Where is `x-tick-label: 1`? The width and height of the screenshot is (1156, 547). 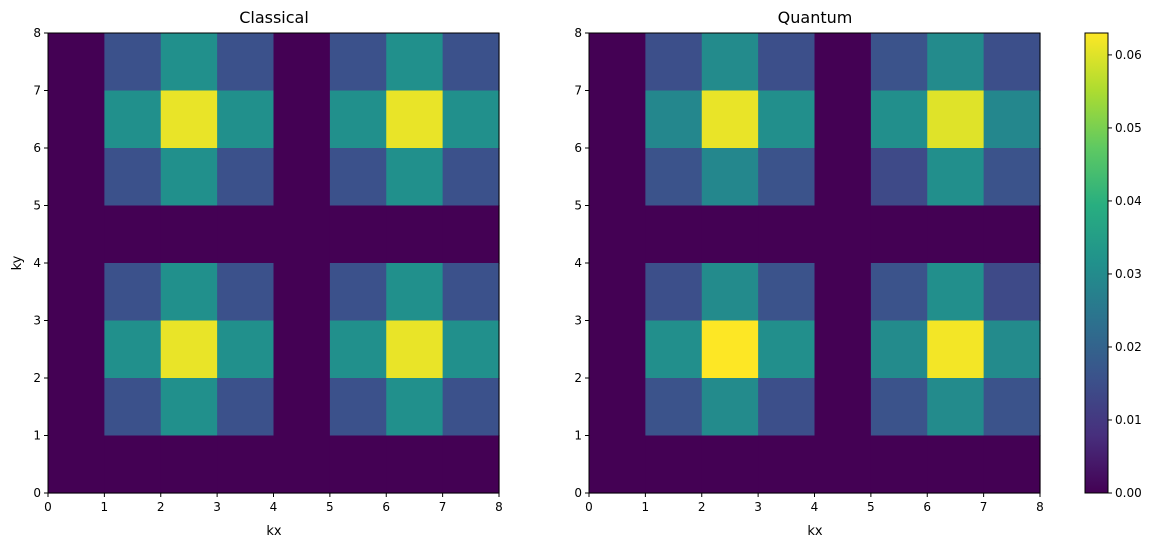 x-tick-label: 1 is located at coordinates (646, 507).